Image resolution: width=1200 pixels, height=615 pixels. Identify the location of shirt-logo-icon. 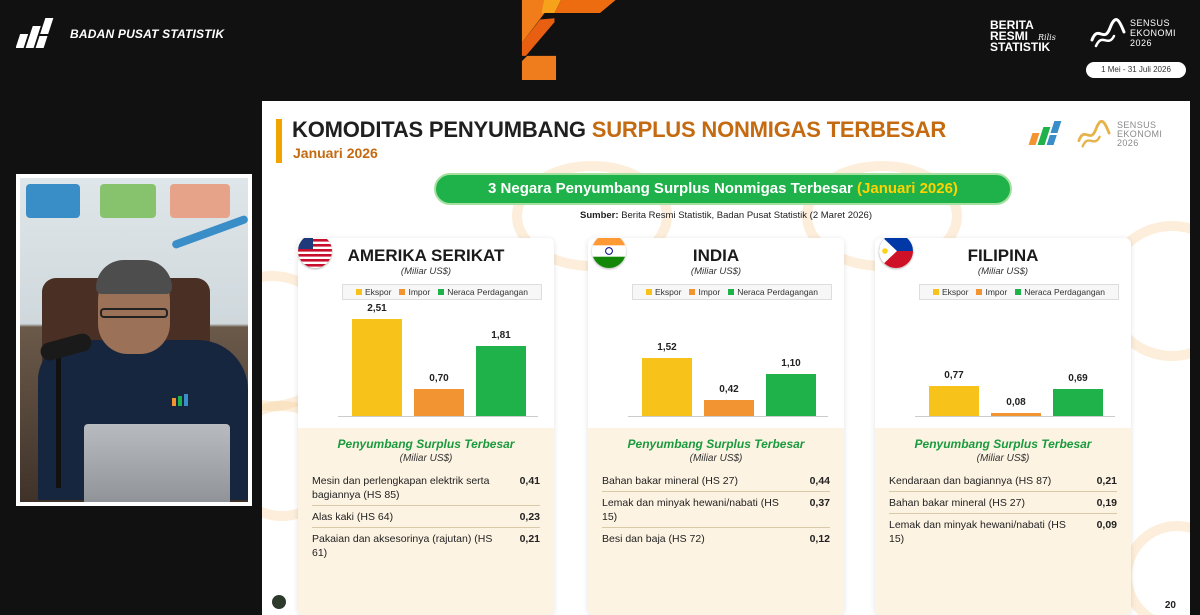
(180, 400).